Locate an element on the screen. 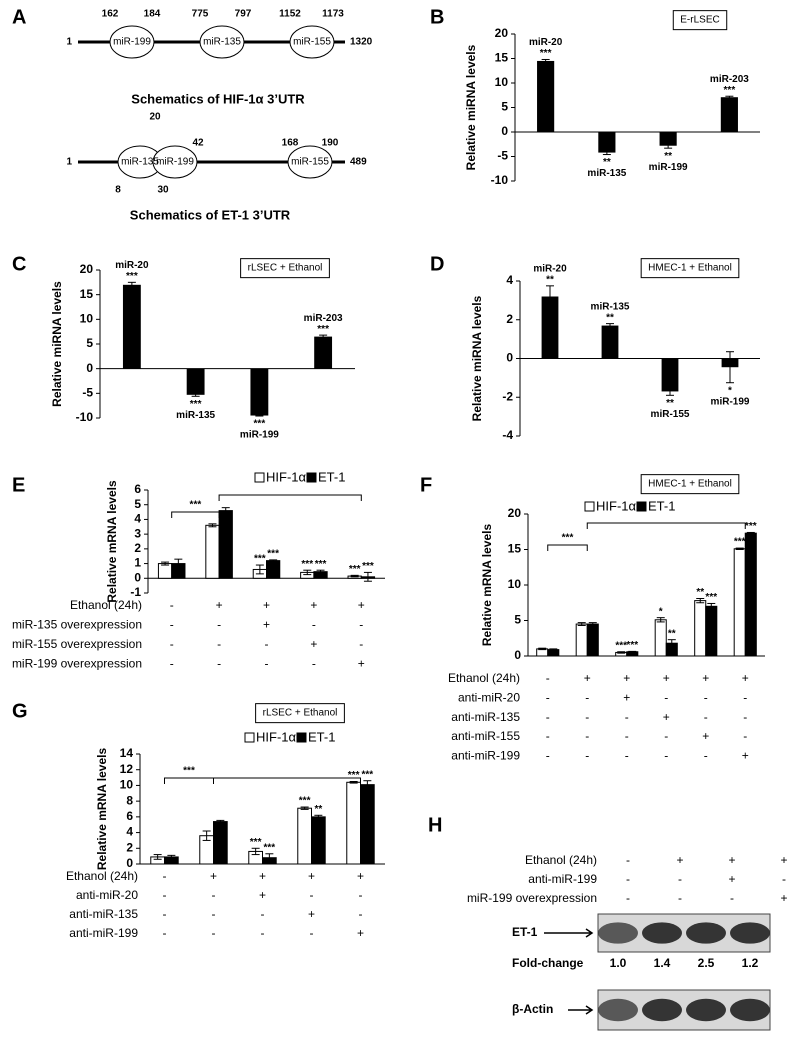 This screenshot has height=1039, width=794. y-tick-label: 12 is located at coordinates (127, 769).